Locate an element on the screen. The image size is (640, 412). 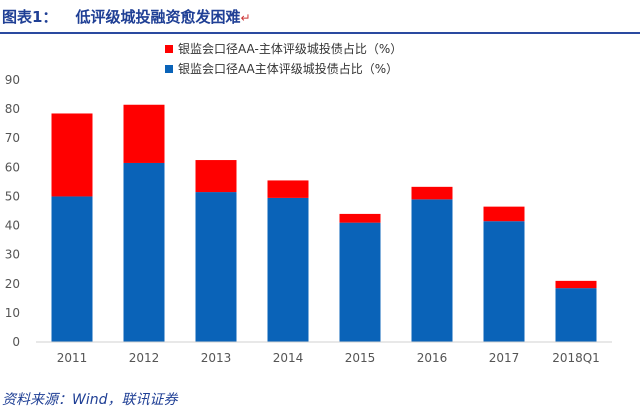
x-tick-label: 2018Q1 is located at coordinates (576, 358).